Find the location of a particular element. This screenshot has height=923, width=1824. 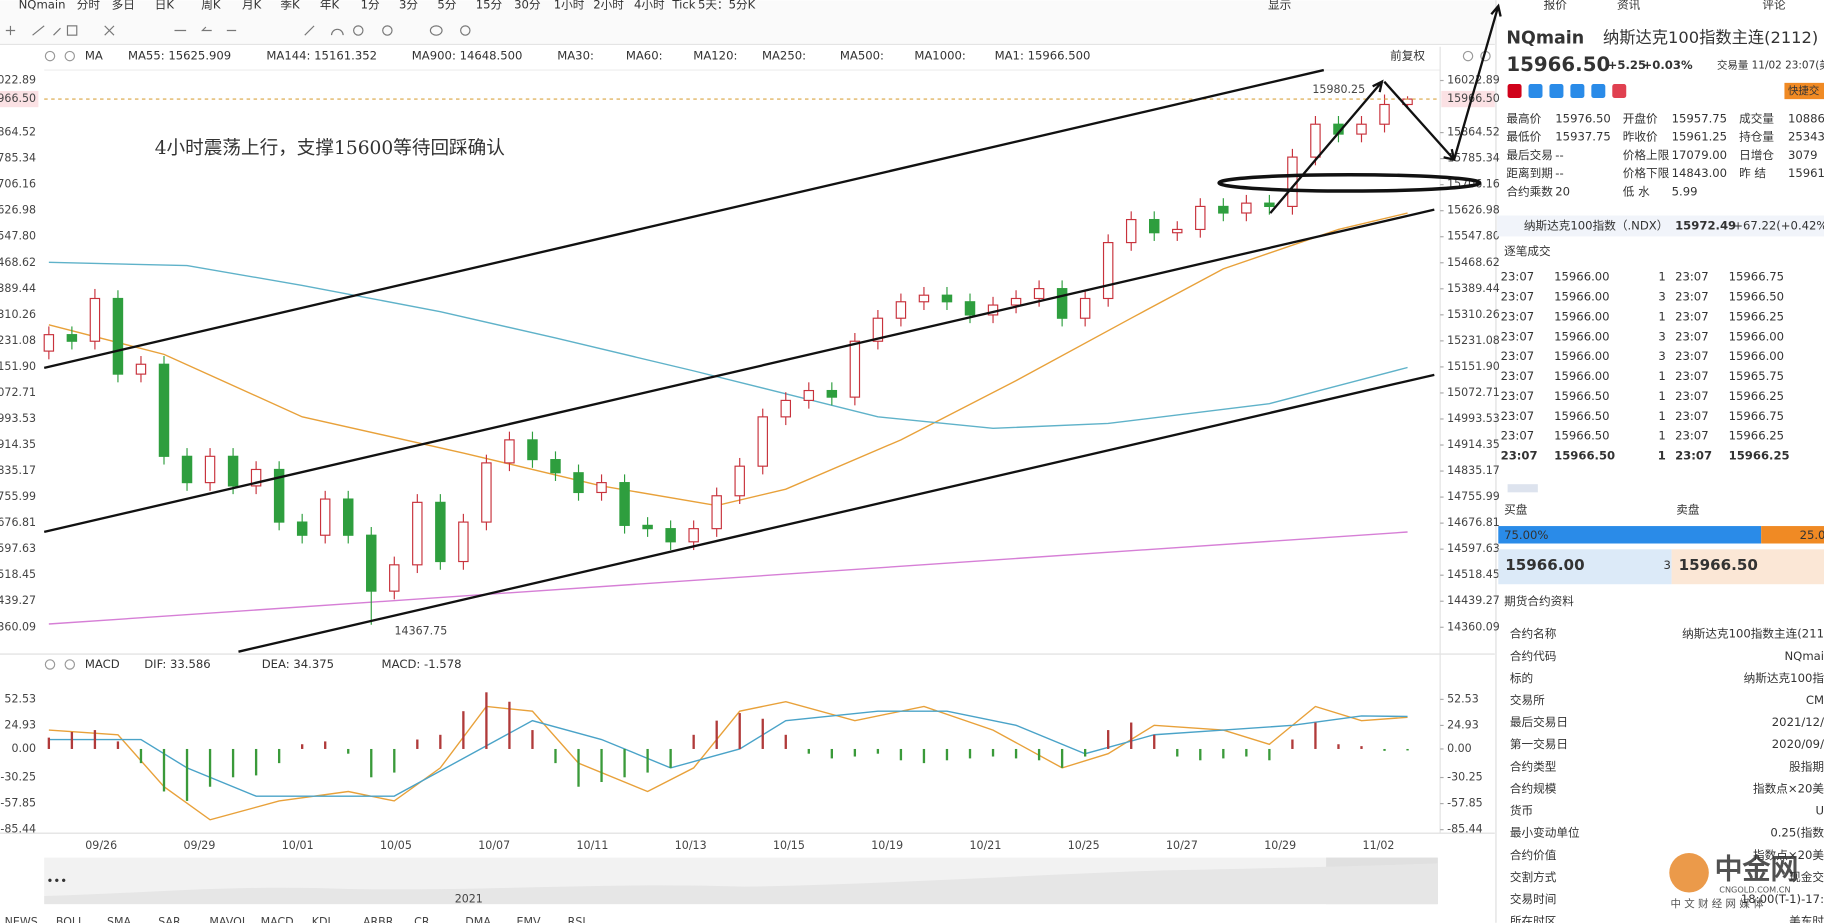

period-tab: 3分 is located at coordinates (408, 5).